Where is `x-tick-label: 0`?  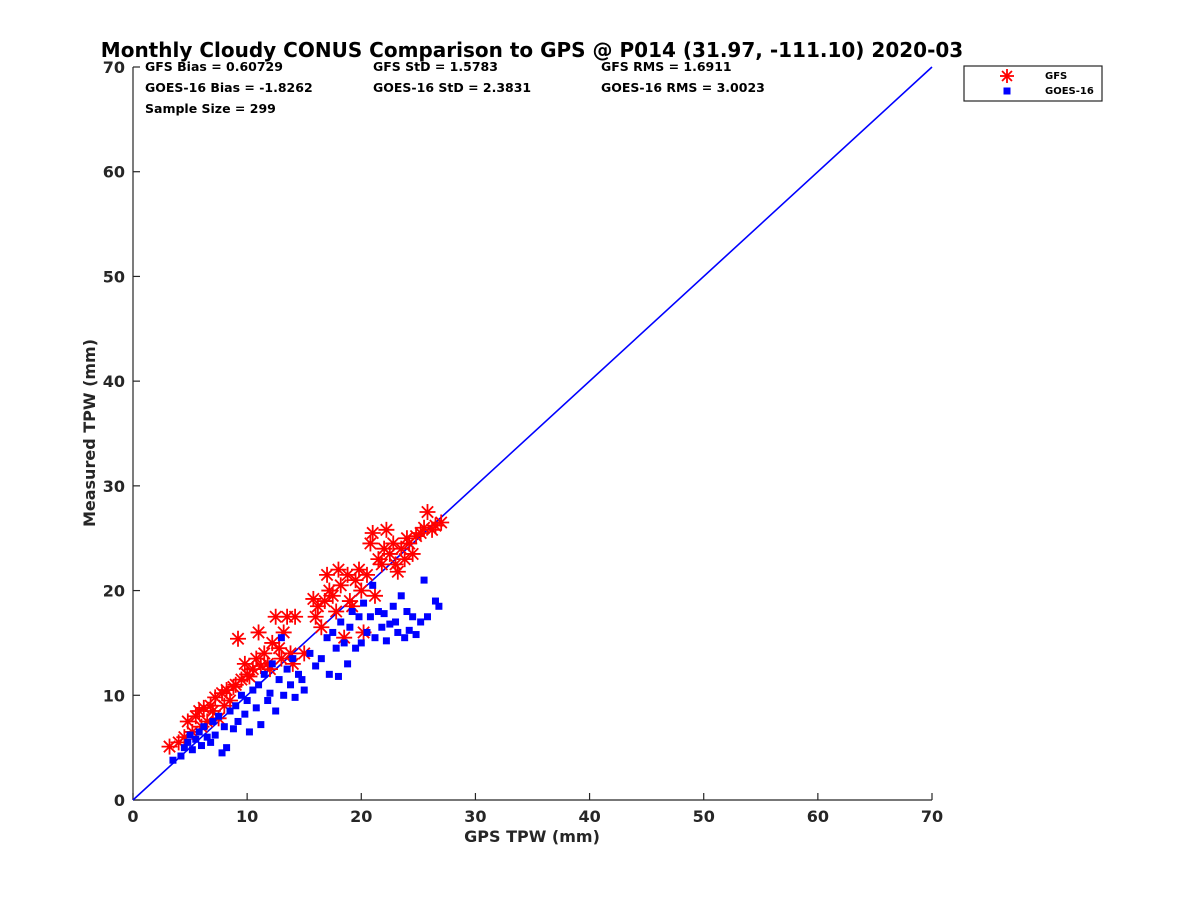 x-tick-label: 0 is located at coordinates (132, 816).